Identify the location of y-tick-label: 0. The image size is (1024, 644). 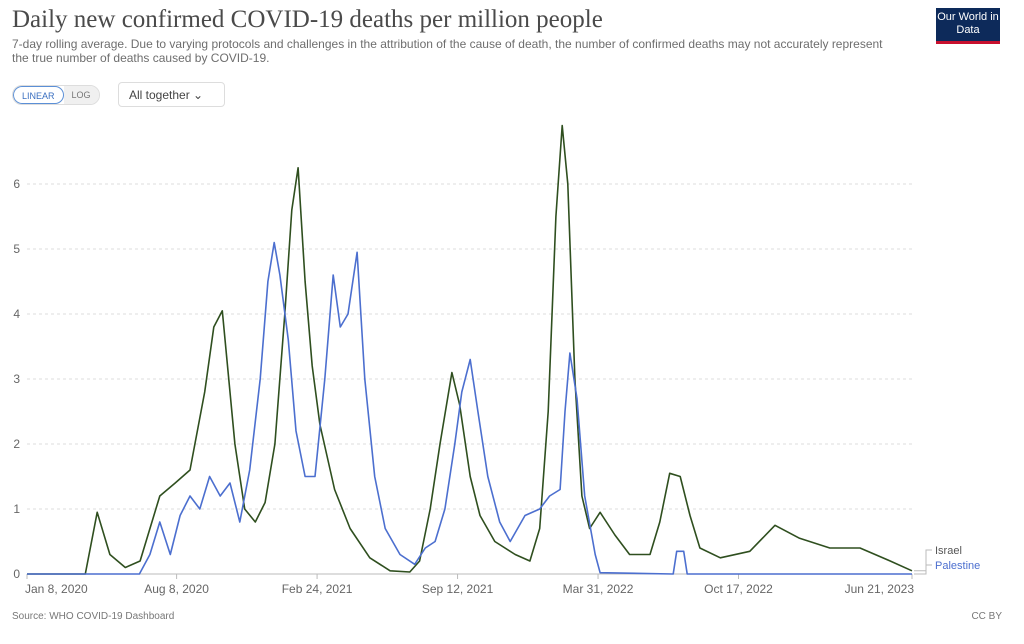
(16, 574).